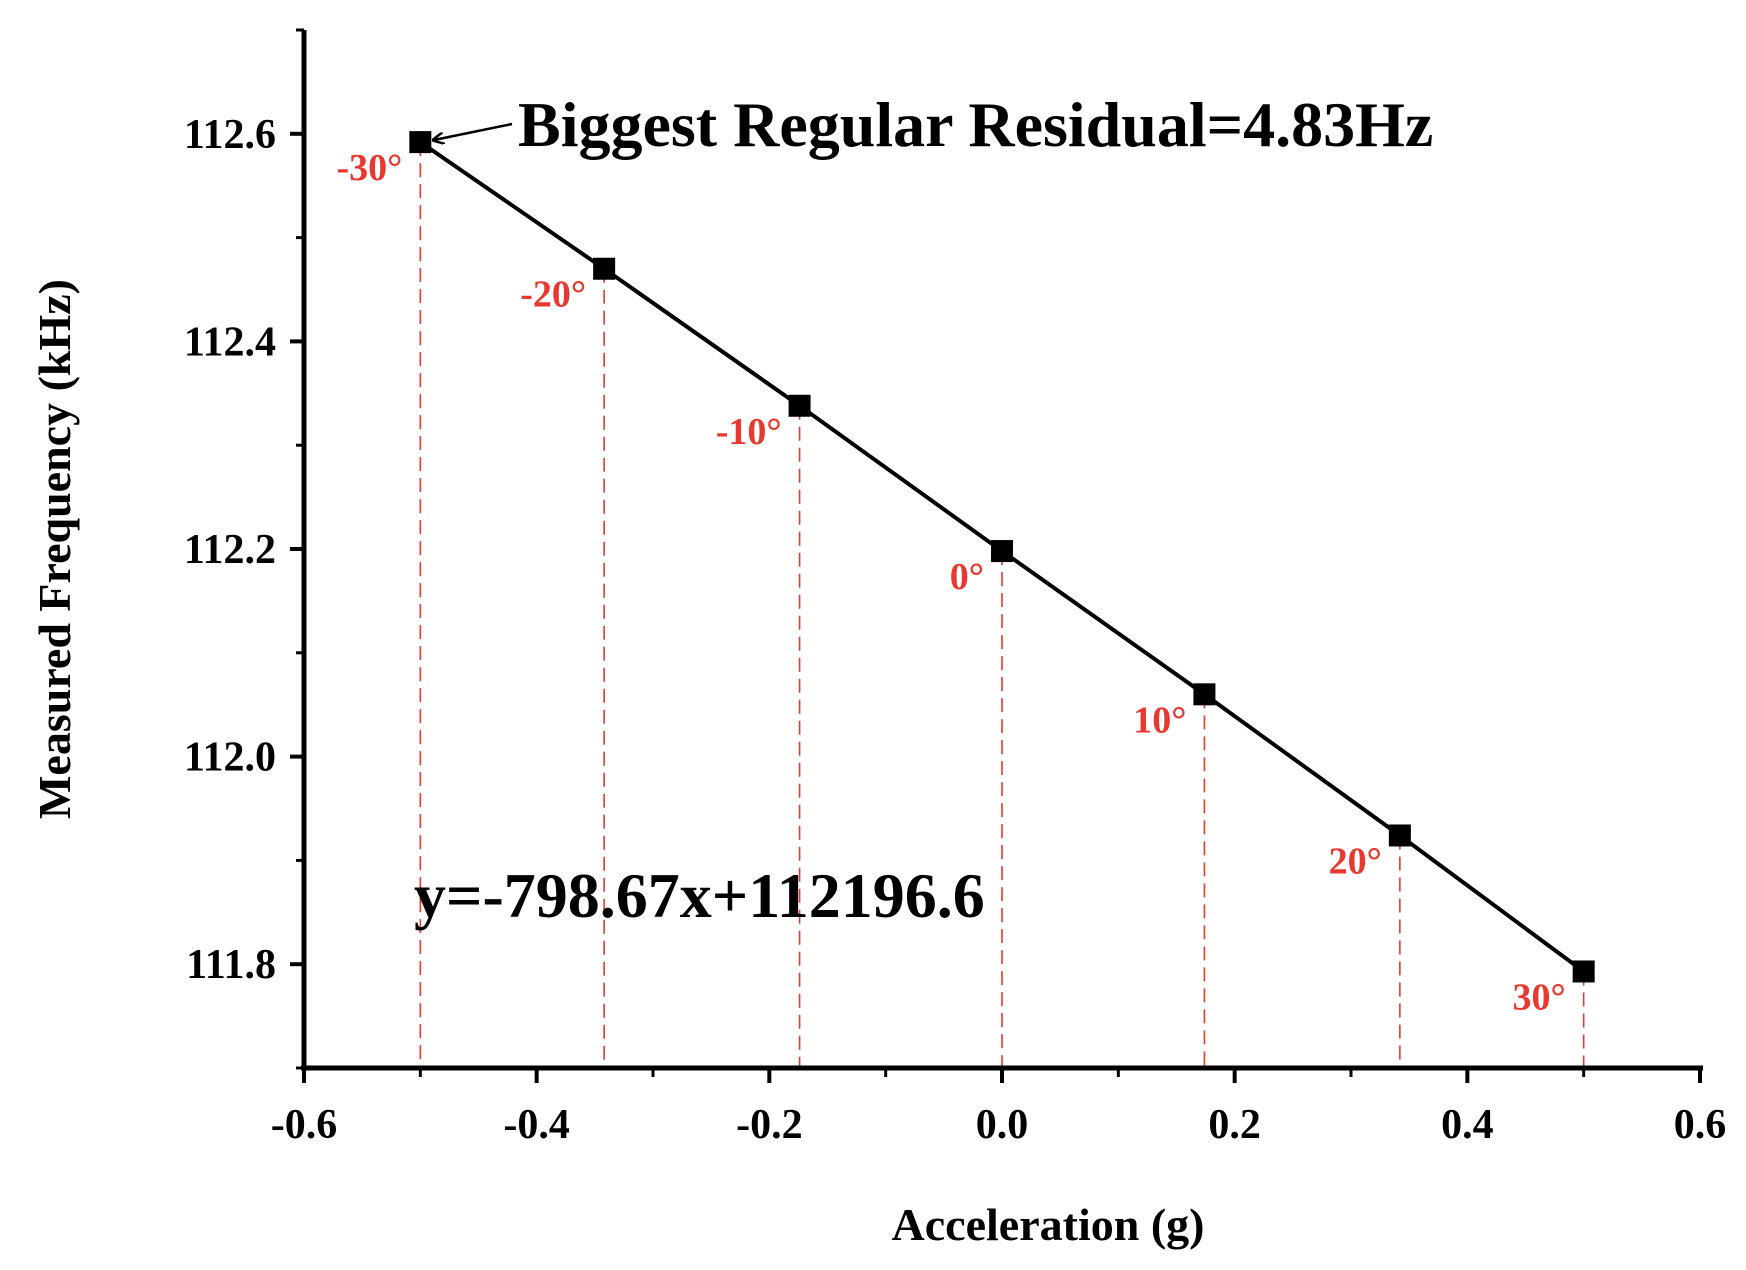 Image resolution: width=1746 pixels, height=1270 pixels. Describe the element at coordinates (553, 295) in the screenshot. I see `point-label: -20°` at that location.